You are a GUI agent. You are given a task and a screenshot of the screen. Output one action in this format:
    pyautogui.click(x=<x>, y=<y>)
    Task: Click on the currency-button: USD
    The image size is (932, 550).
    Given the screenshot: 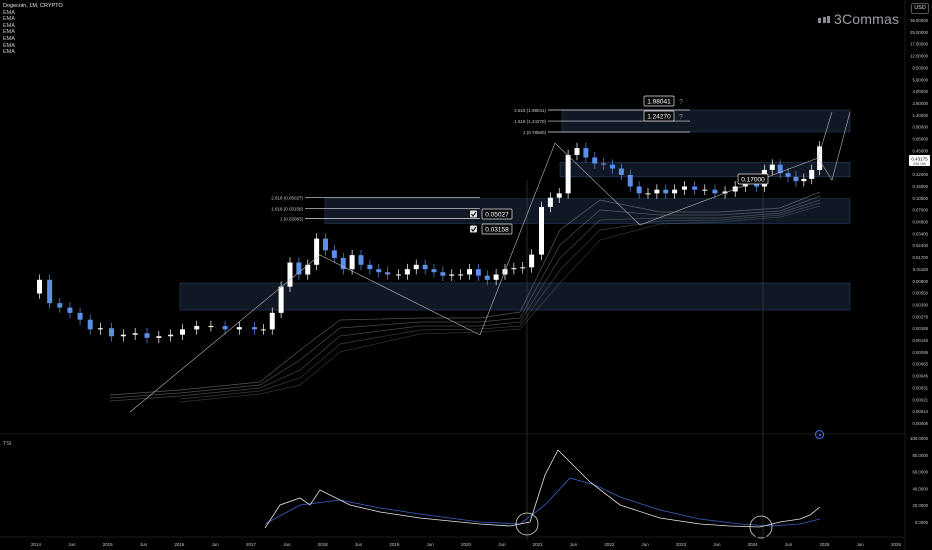 What is the action you would take?
    pyautogui.click(x=920, y=8)
    